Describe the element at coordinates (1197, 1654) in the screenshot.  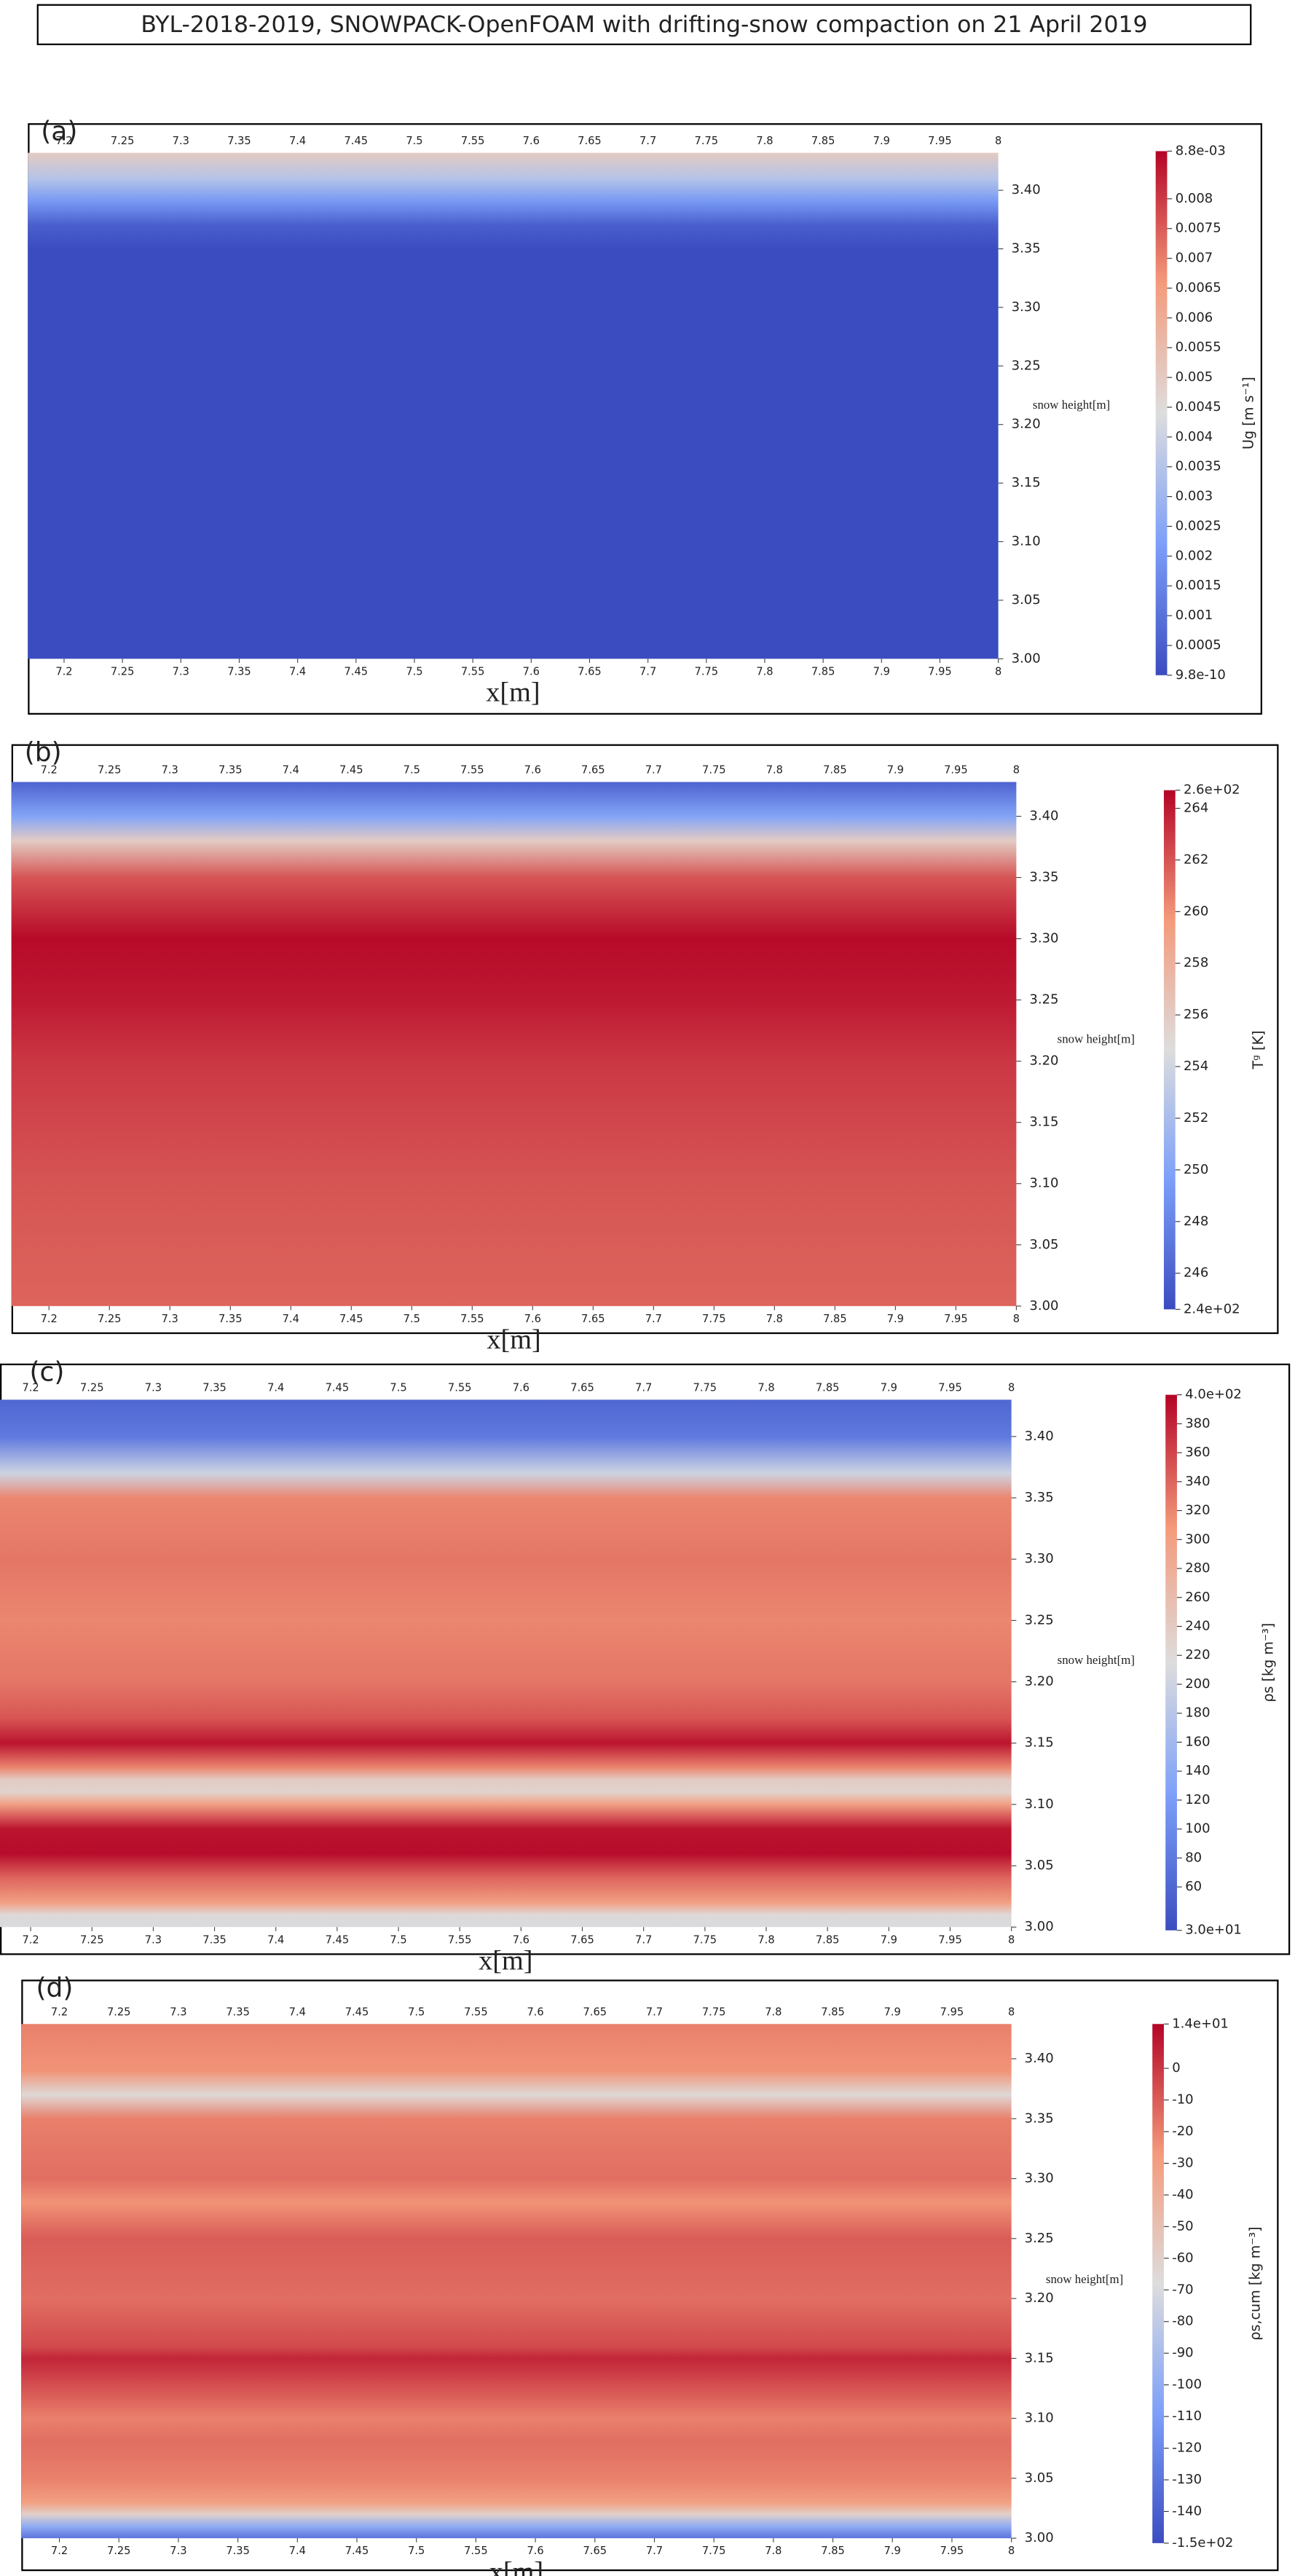
I see `colorbar-tick-label: 220` at that location.